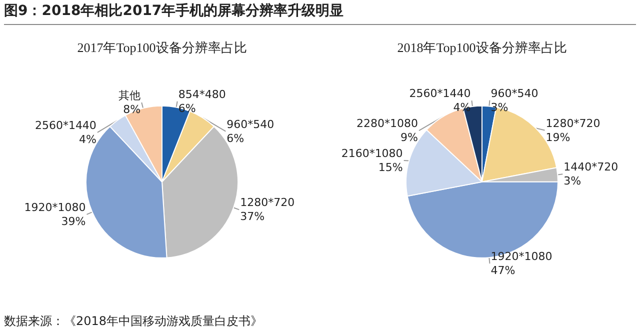 The width and height of the screenshot is (640, 336). What do you see at coordinates (482, 47) in the screenshot?
I see `chart-title: 2018年Top100设备分辨率占比` at bounding box center [482, 47].